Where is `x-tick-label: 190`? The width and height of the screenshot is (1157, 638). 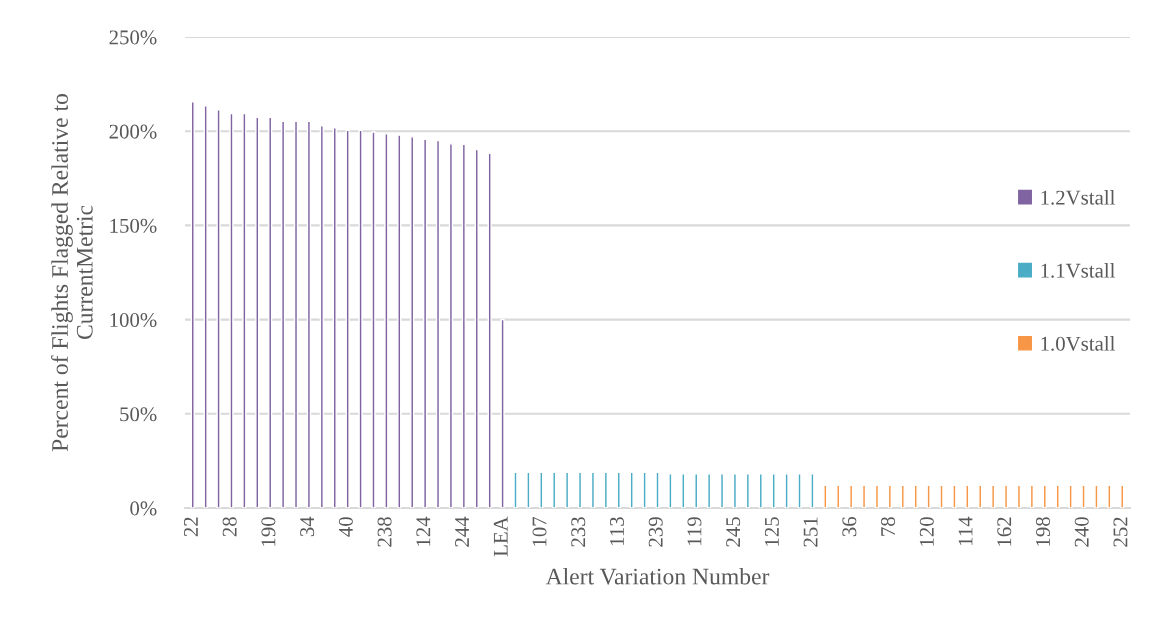
x-tick-label: 190 is located at coordinates (268, 531).